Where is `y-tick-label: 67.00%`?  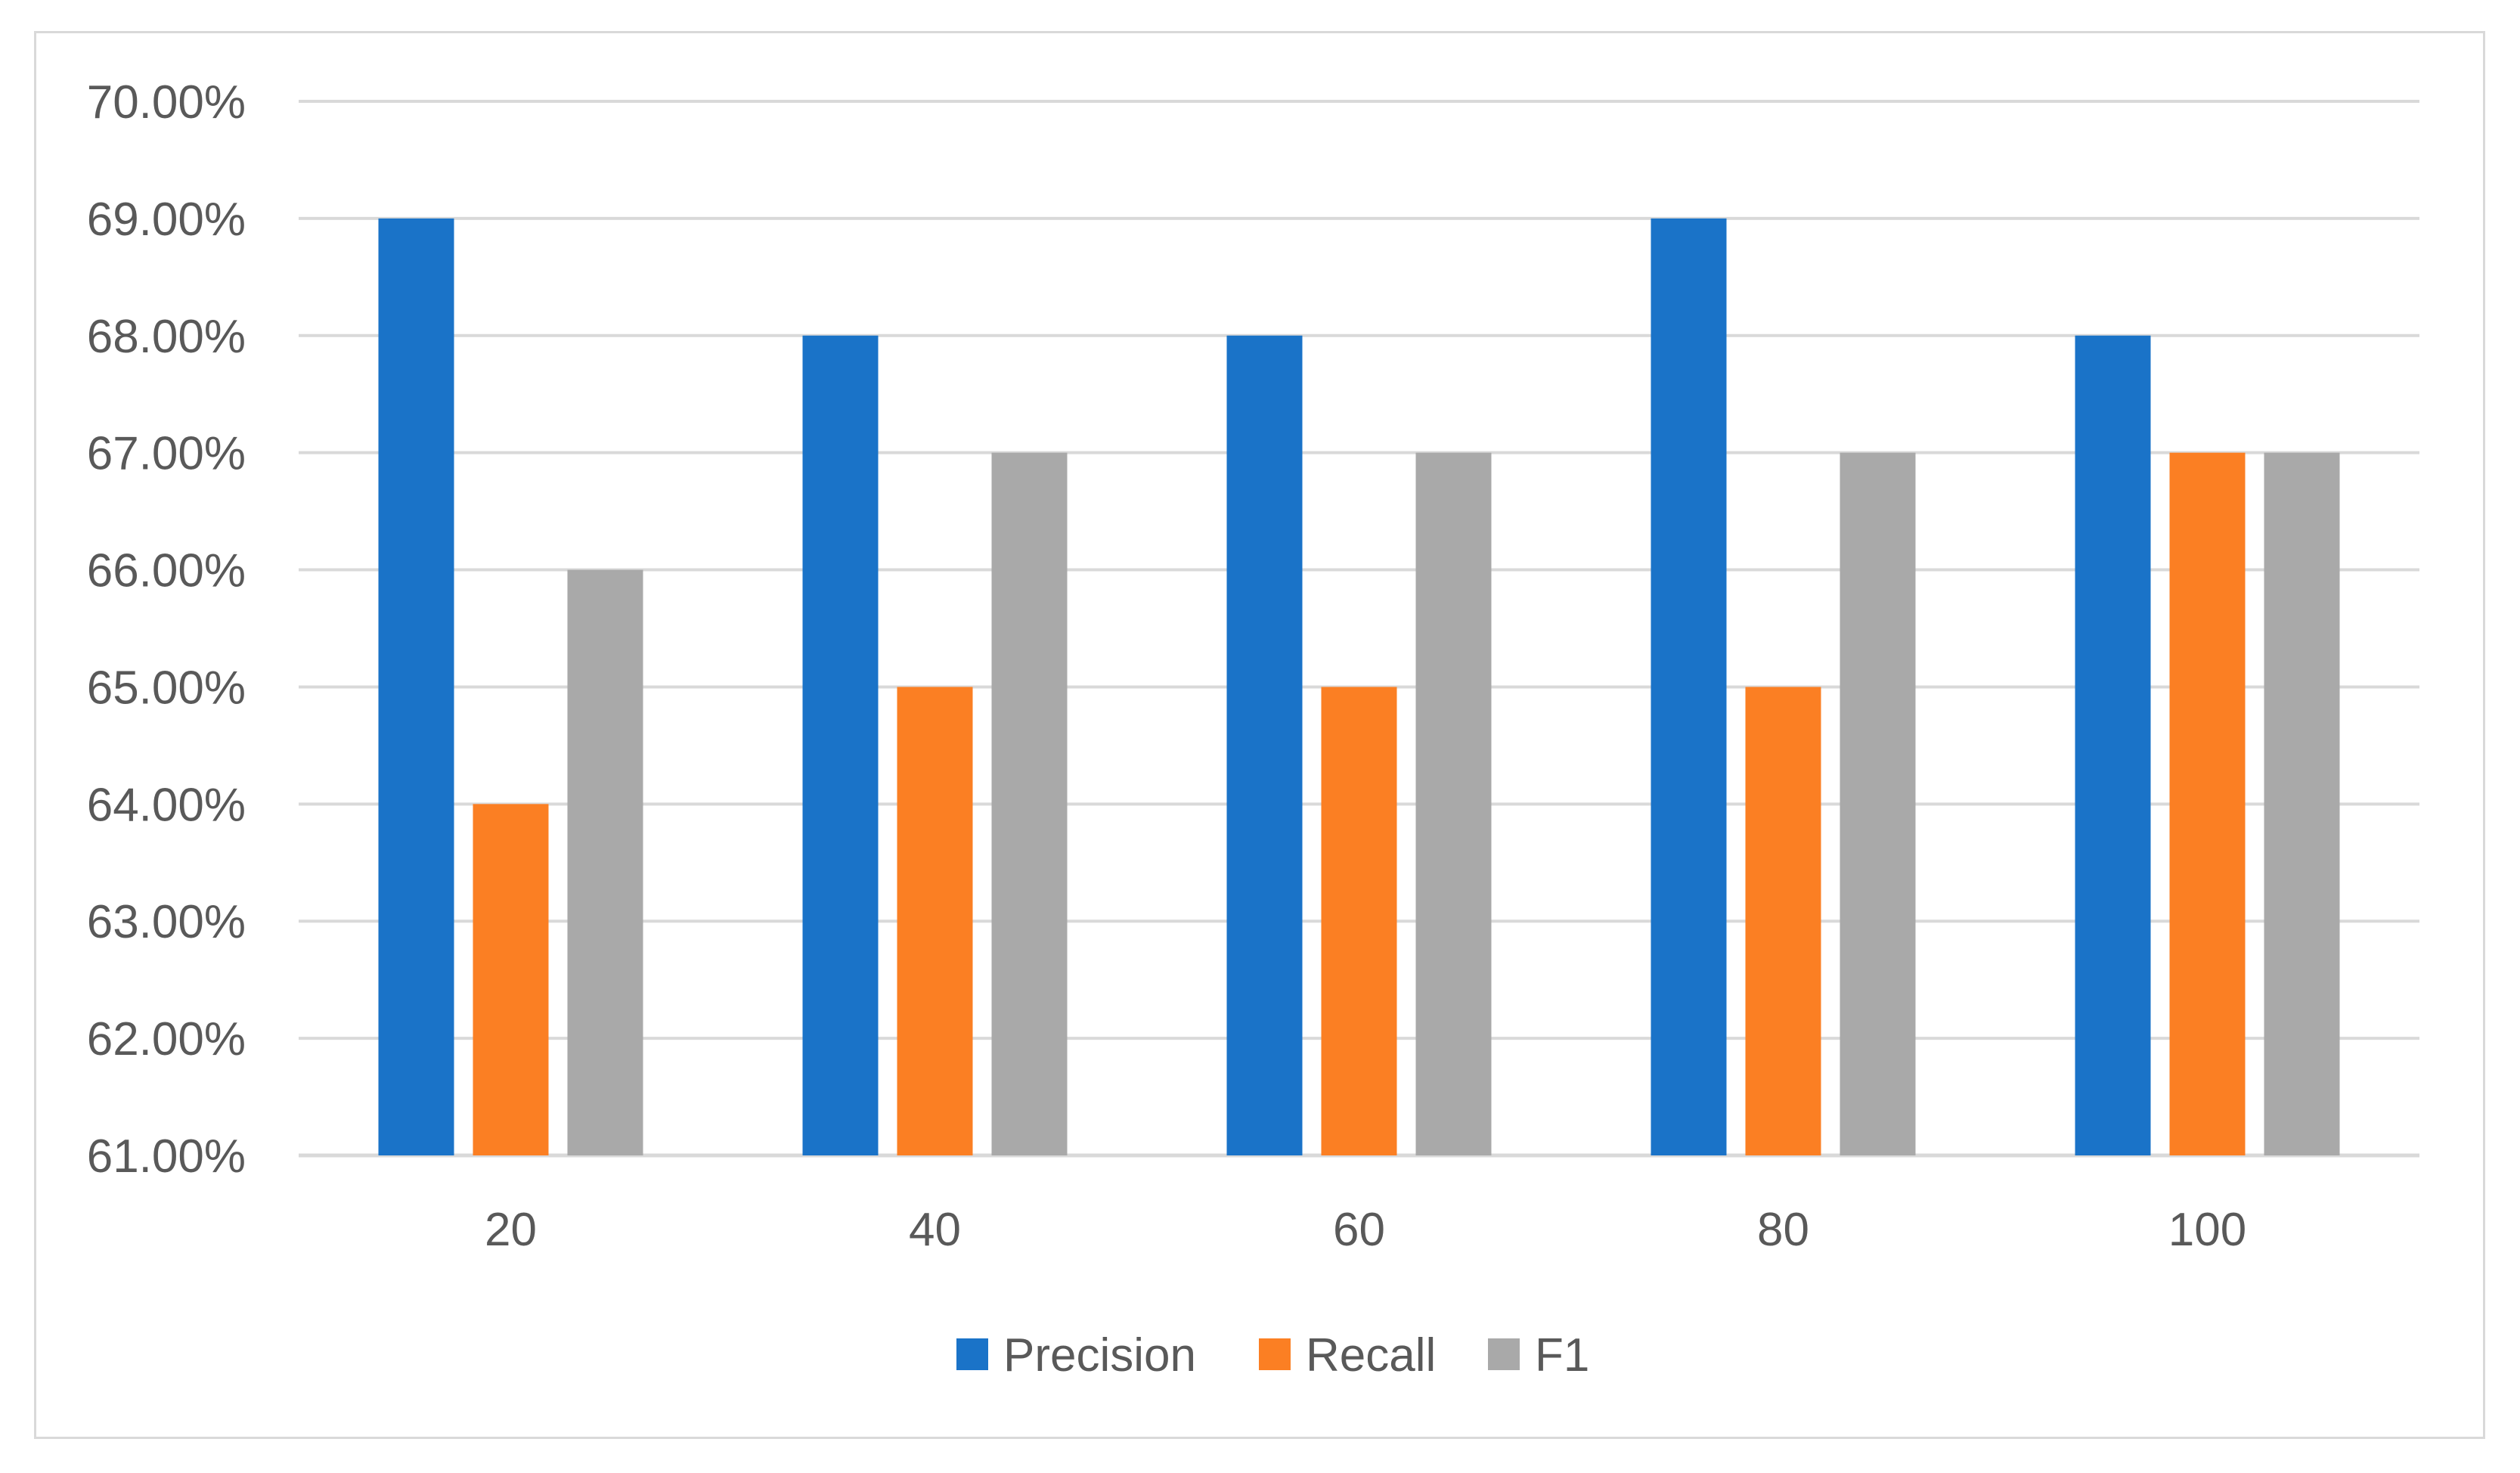 y-tick-label: 67.00% is located at coordinates (166, 454).